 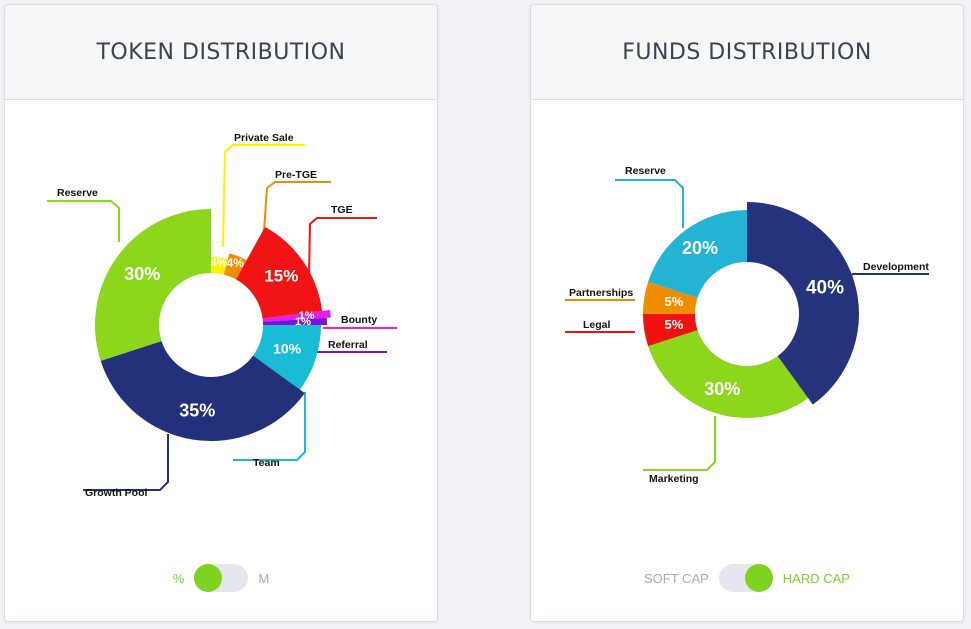 I want to click on leader-line-growth-pool, so click(x=126, y=462).